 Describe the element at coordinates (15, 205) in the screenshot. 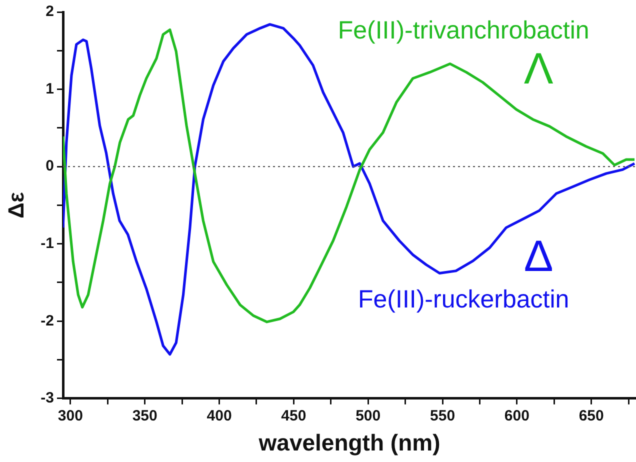

I see `y-axis-title: Δε` at that location.